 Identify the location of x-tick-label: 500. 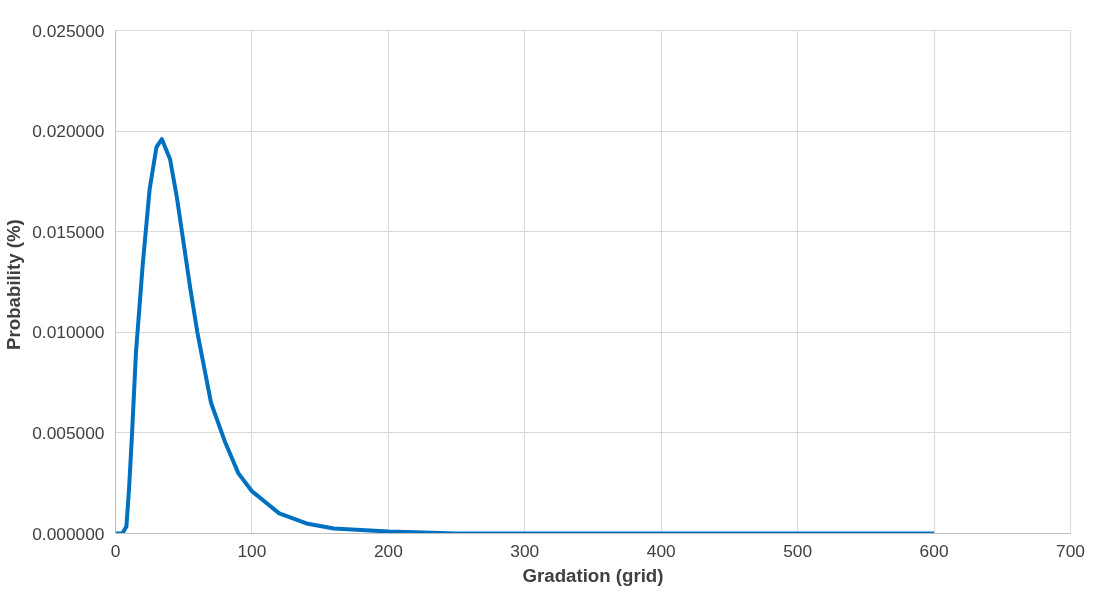
(798, 550).